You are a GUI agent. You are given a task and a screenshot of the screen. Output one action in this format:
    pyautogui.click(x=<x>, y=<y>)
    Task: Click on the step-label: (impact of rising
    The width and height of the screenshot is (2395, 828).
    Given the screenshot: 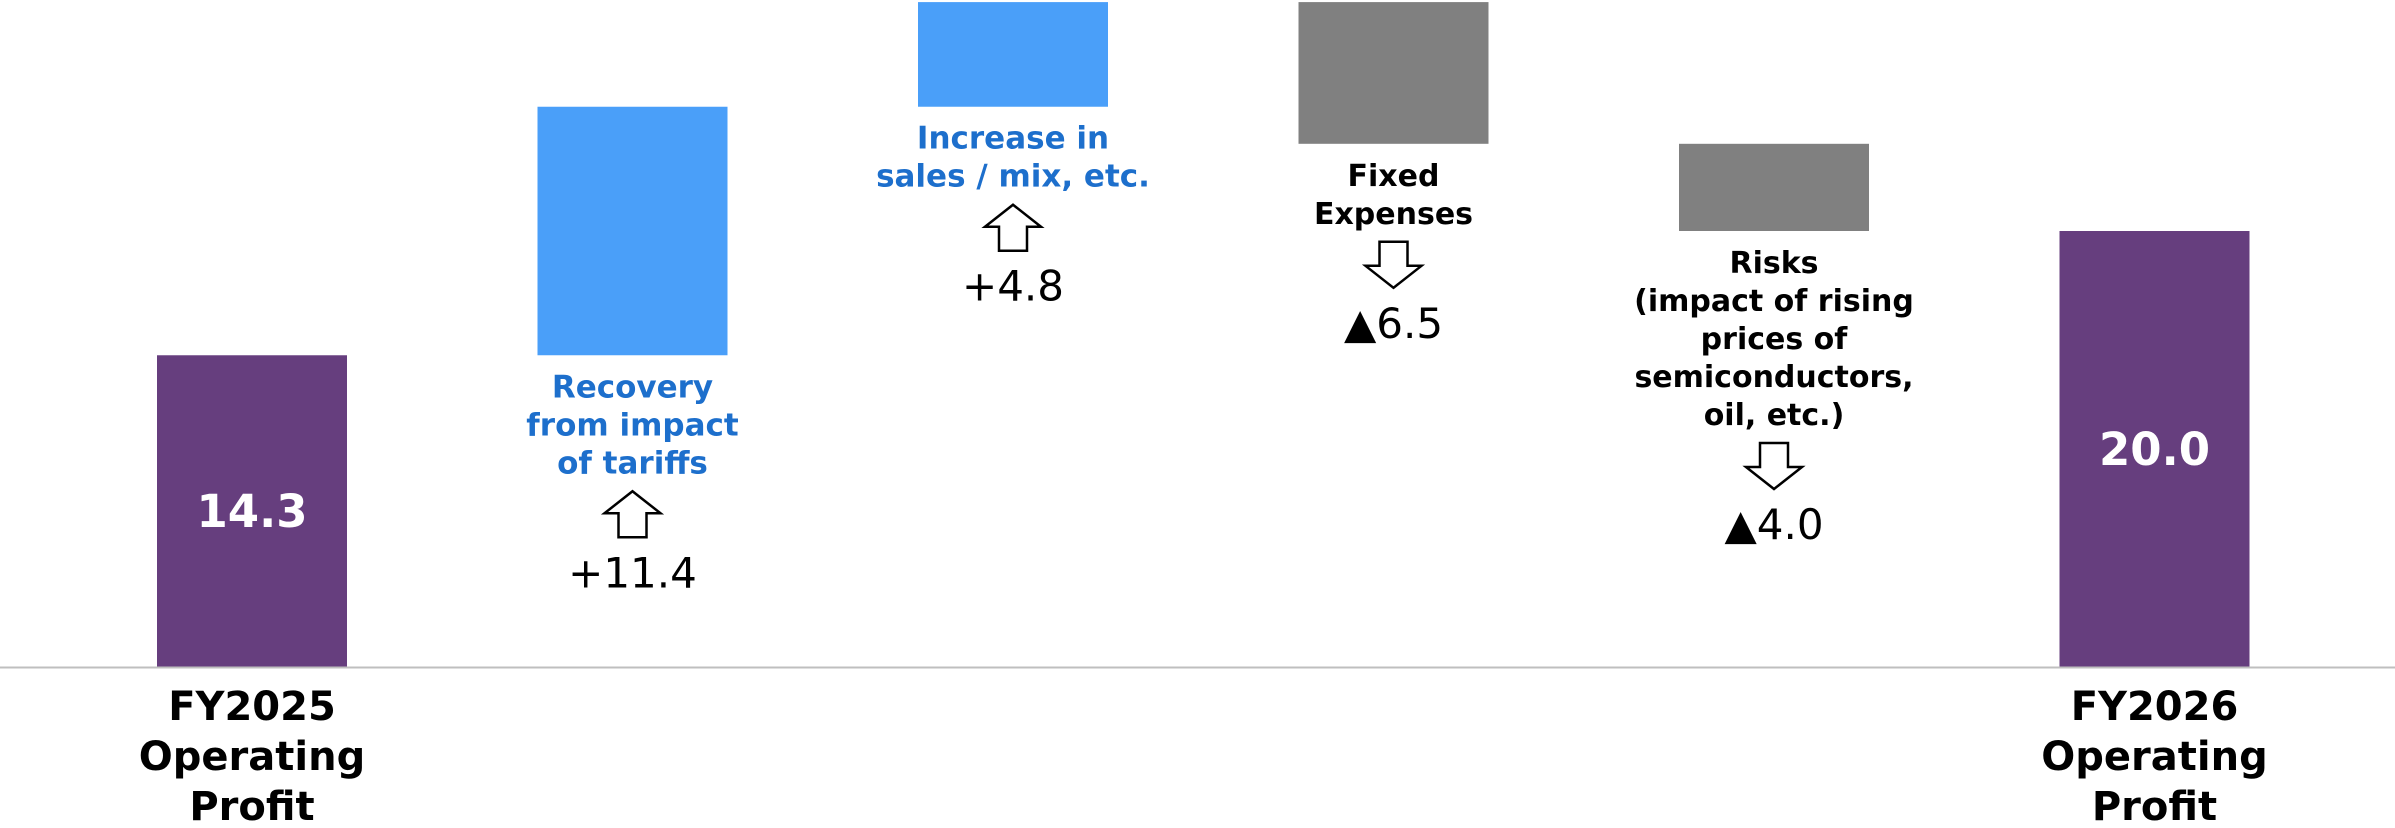 What is the action you would take?
    pyautogui.click(x=1774, y=301)
    